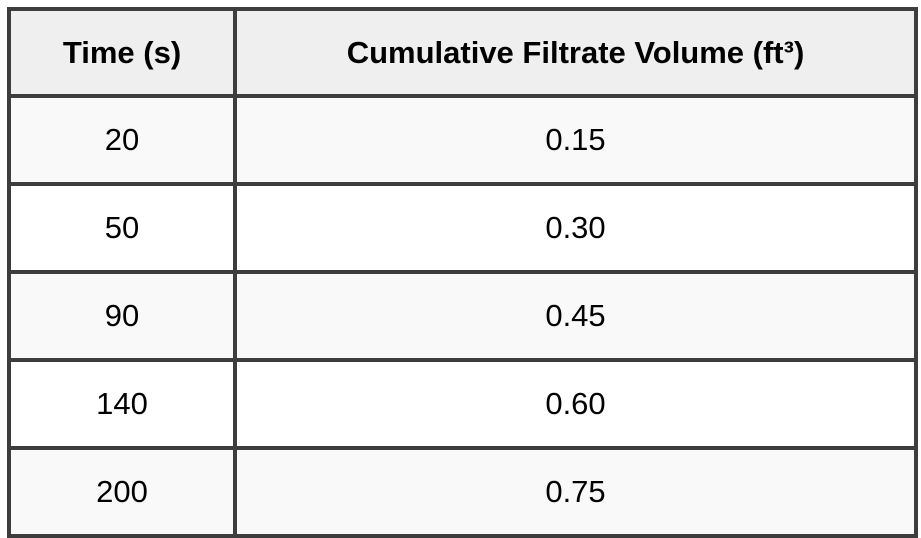 The width and height of the screenshot is (921, 538). I want to click on cell-time: 90, so click(122, 316).